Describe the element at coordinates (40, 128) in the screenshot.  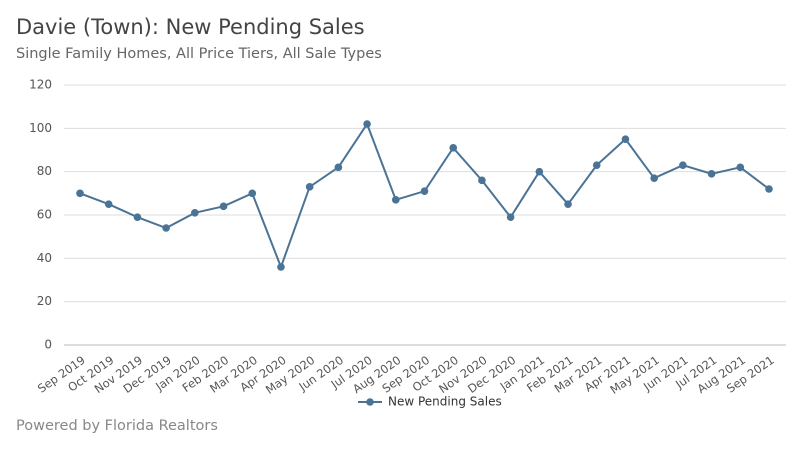
I see `y-tick-label: 100` at that location.